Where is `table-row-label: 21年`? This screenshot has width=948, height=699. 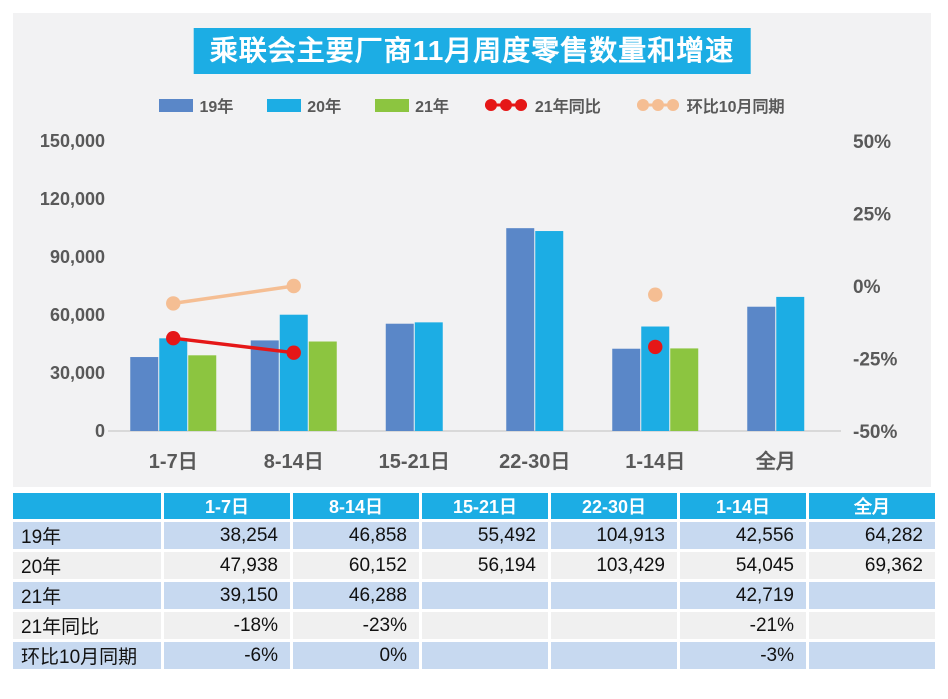
table-row-label: 21年 is located at coordinates (87, 595).